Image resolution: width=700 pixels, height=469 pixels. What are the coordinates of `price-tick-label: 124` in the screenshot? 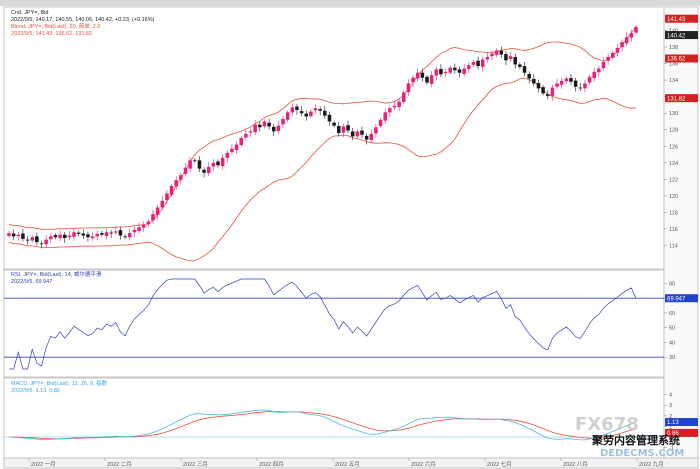 It's located at (673, 164).